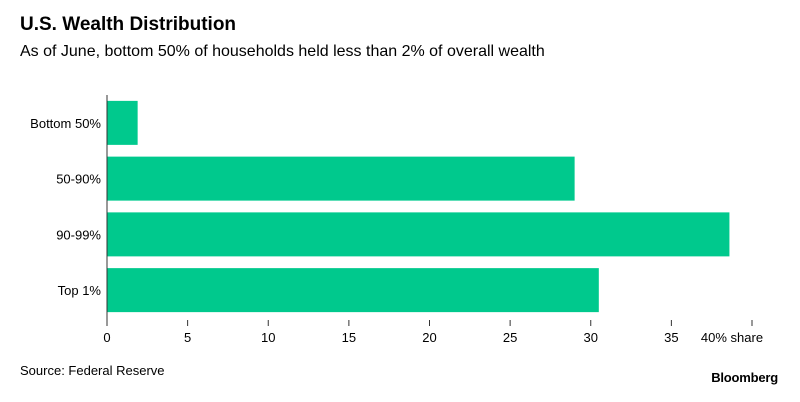 The image size is (800, 402). Describe the element at coordinates (591, 337) in the screenshot. I see `x-tick-label: 30` at that location.